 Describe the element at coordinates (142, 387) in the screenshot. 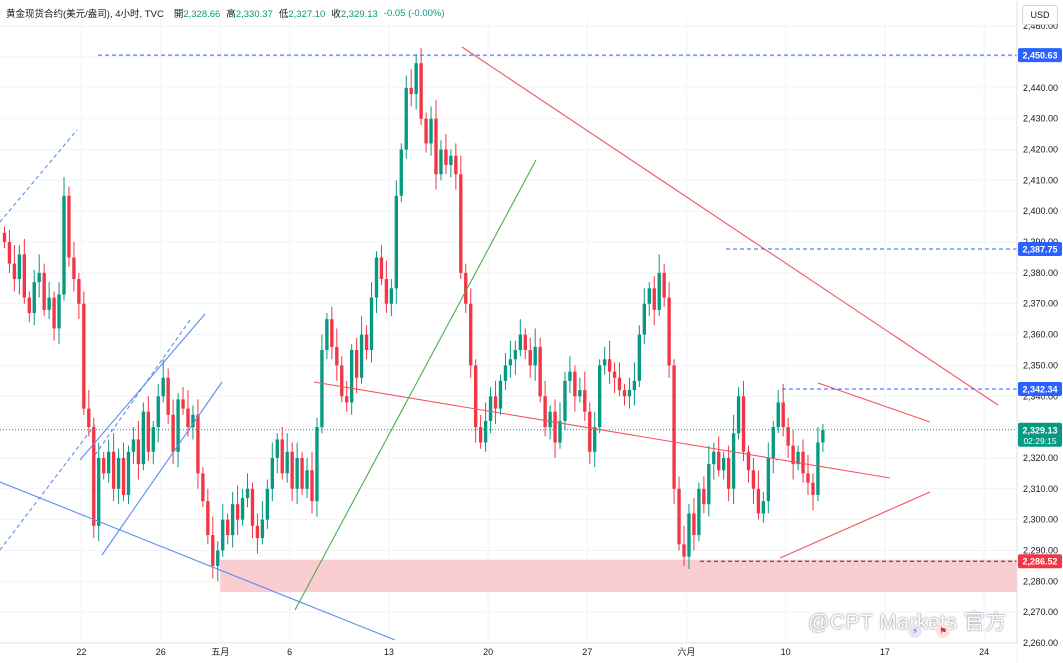

I see `channel-upper-blue` at that location.